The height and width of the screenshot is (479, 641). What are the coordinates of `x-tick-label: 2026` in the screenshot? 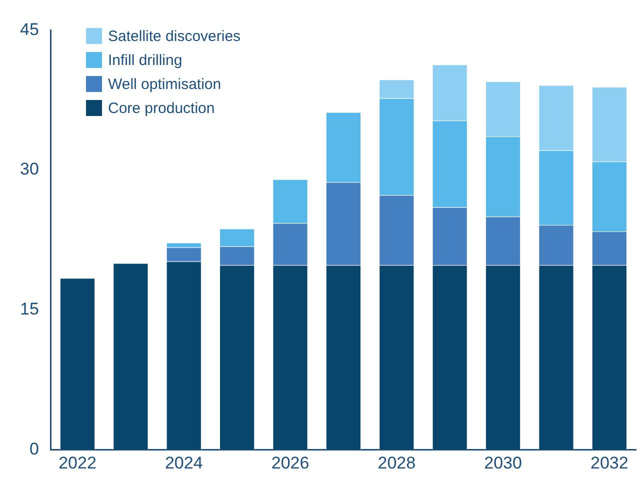 It's located at (290, 462).